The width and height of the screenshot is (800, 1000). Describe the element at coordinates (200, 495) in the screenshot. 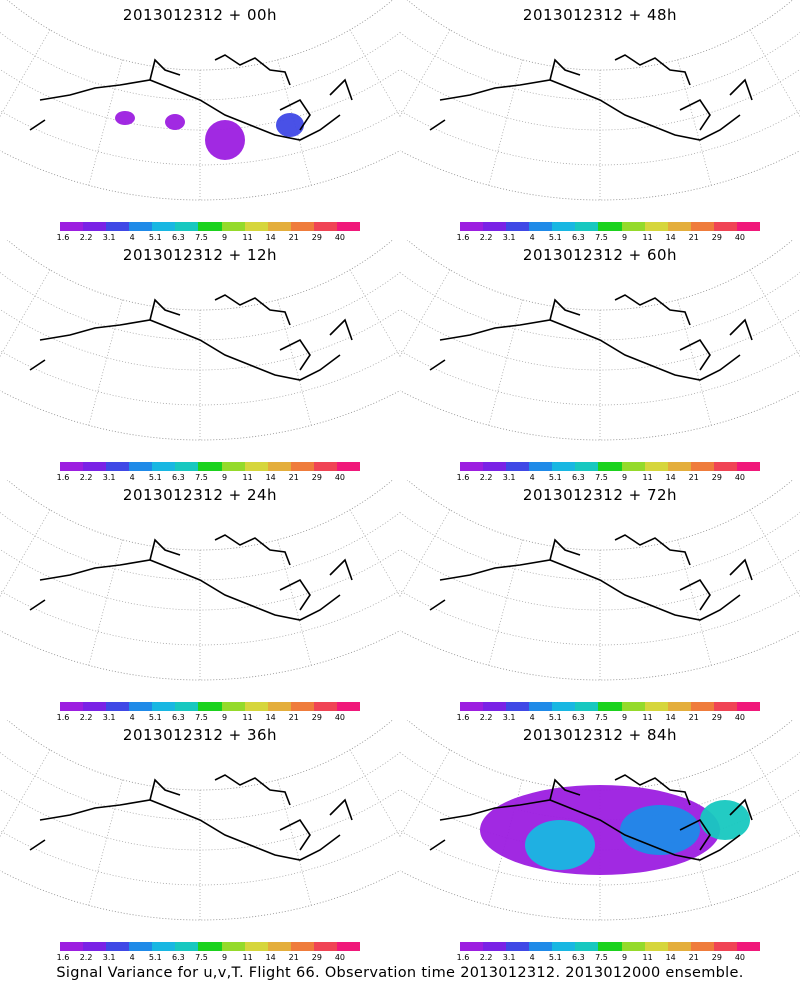

I see `panel-title: 2013012312 + 24h` at that location.